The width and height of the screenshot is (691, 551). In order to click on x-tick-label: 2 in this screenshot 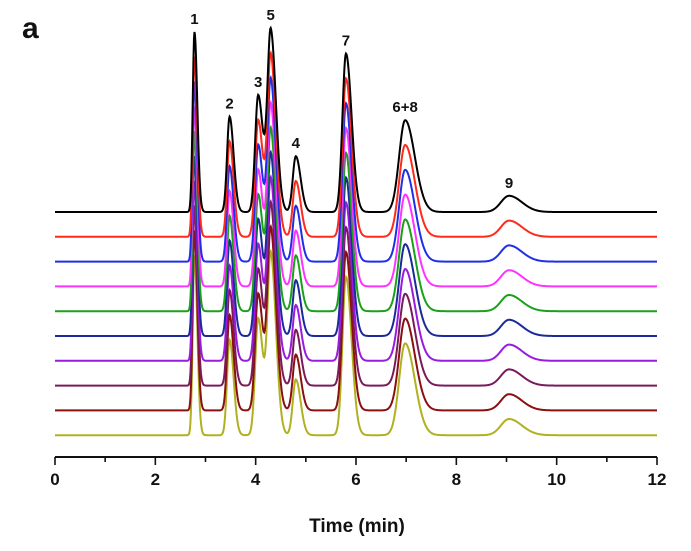, I will do `click(155, 479)`.